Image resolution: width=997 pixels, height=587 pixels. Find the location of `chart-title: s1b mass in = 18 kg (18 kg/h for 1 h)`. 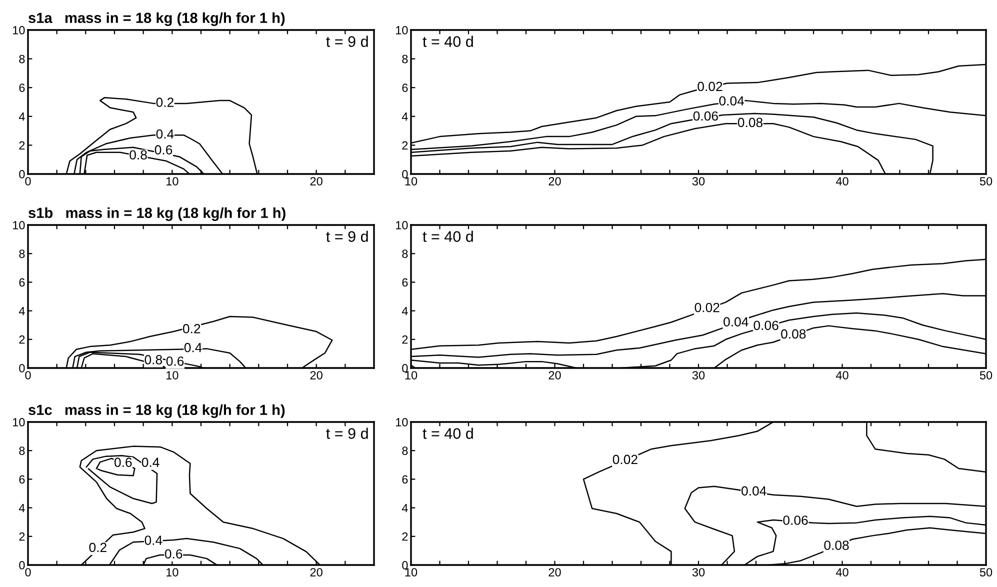

chart-title: s1b mass in = 18 kg (18 kg/h for 1 h) is located at coordinates (157, 214).